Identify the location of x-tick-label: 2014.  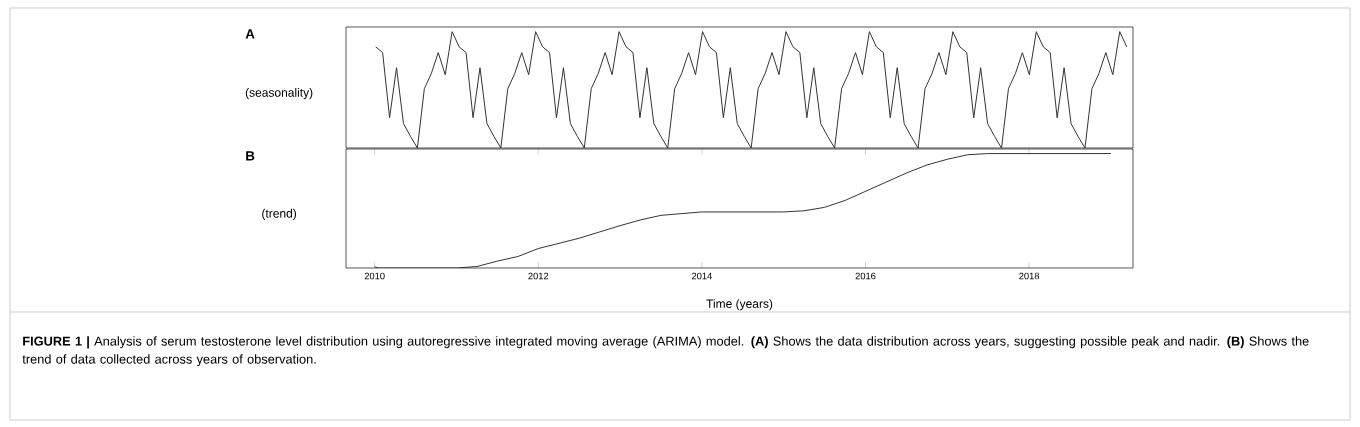
(701, 276).